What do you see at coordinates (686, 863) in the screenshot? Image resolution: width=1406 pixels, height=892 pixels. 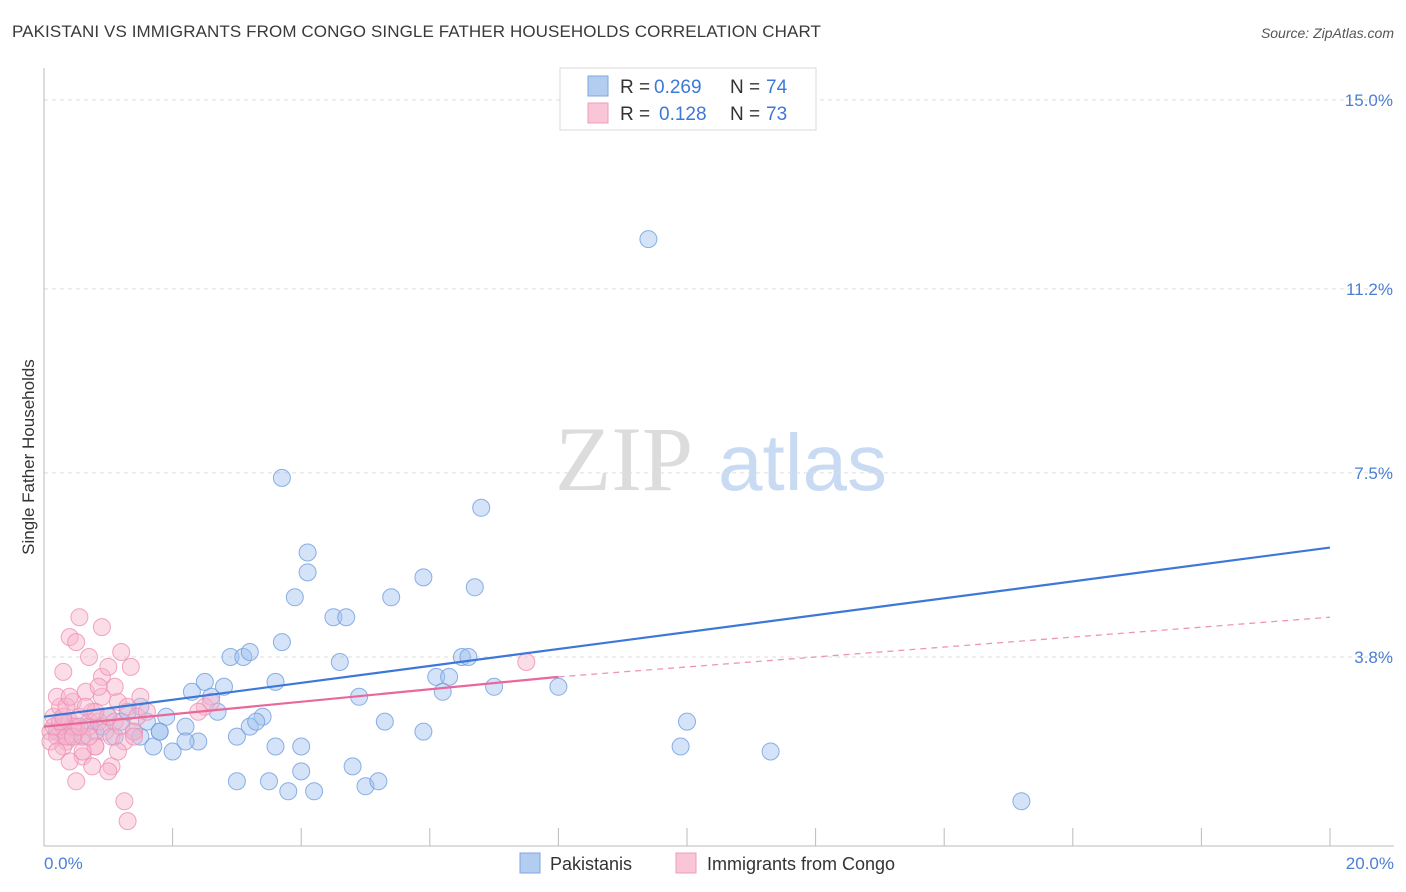 I see `bottom-legend-swatch-congo` at bounding box center [686, 863].